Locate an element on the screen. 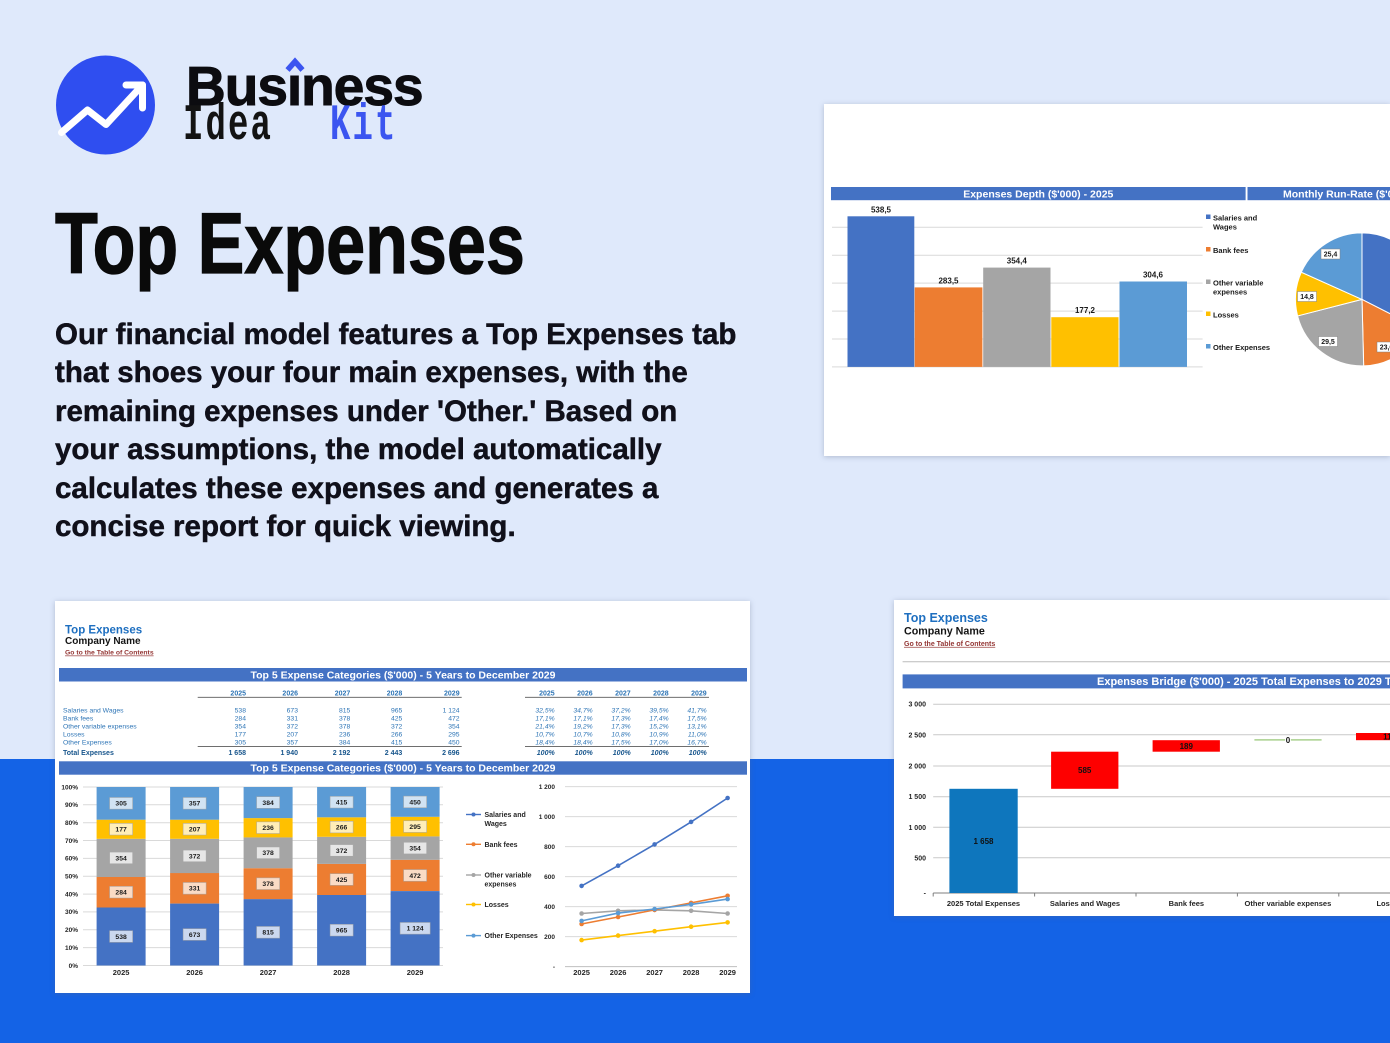 The image size is (1390, 1043). svg-text: 425 is located at coordinates (342, 880).